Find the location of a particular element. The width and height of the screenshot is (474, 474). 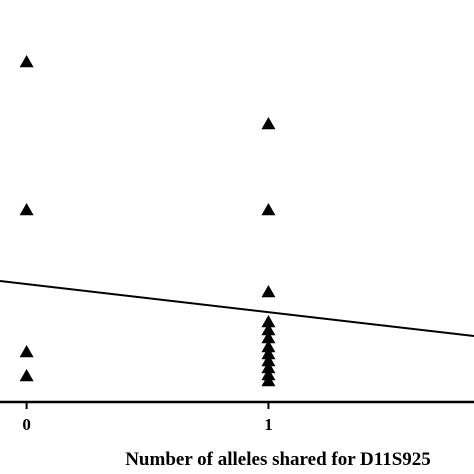

x-axis-title: Number of alleles shared for D11S925 is located at coordinates (278, 459).